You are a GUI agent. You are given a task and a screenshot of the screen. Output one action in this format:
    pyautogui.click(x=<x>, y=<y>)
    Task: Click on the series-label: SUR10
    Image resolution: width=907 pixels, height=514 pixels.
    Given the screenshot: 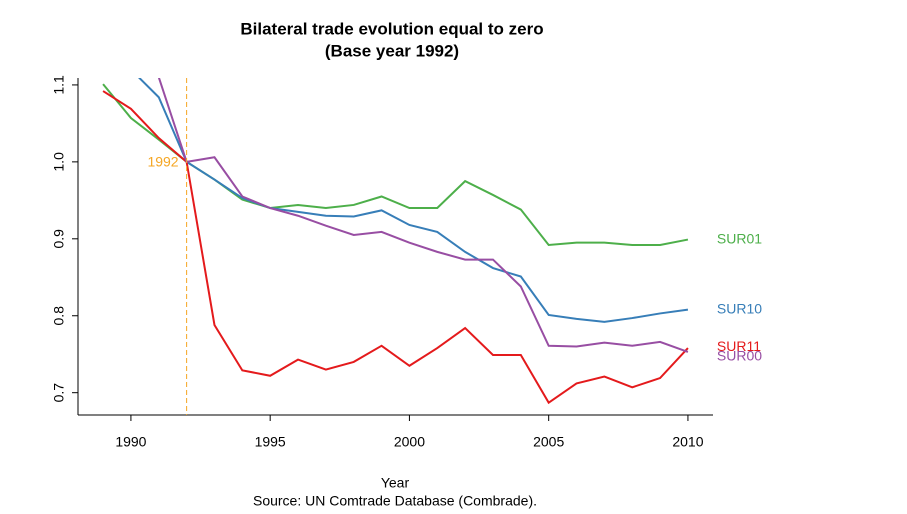 What is the action you would take?
    pyautogui.click(x=739, y=308)
    